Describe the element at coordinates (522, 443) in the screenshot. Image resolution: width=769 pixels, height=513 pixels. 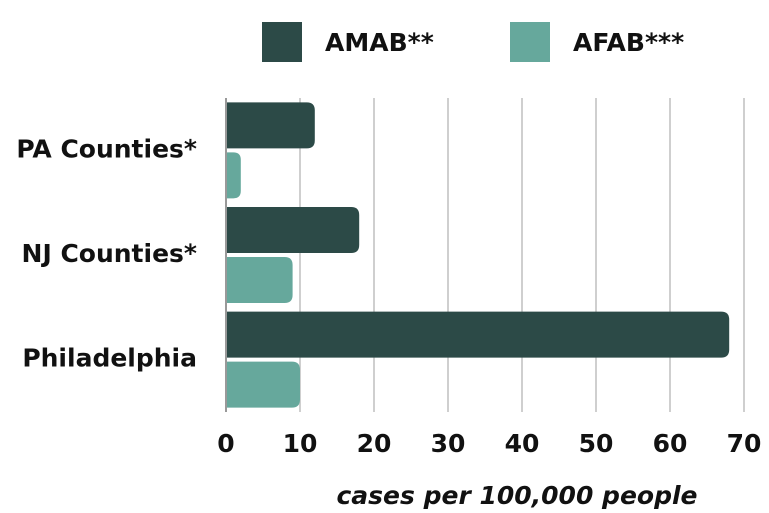
I see `x-tick-label: 40` at that location.